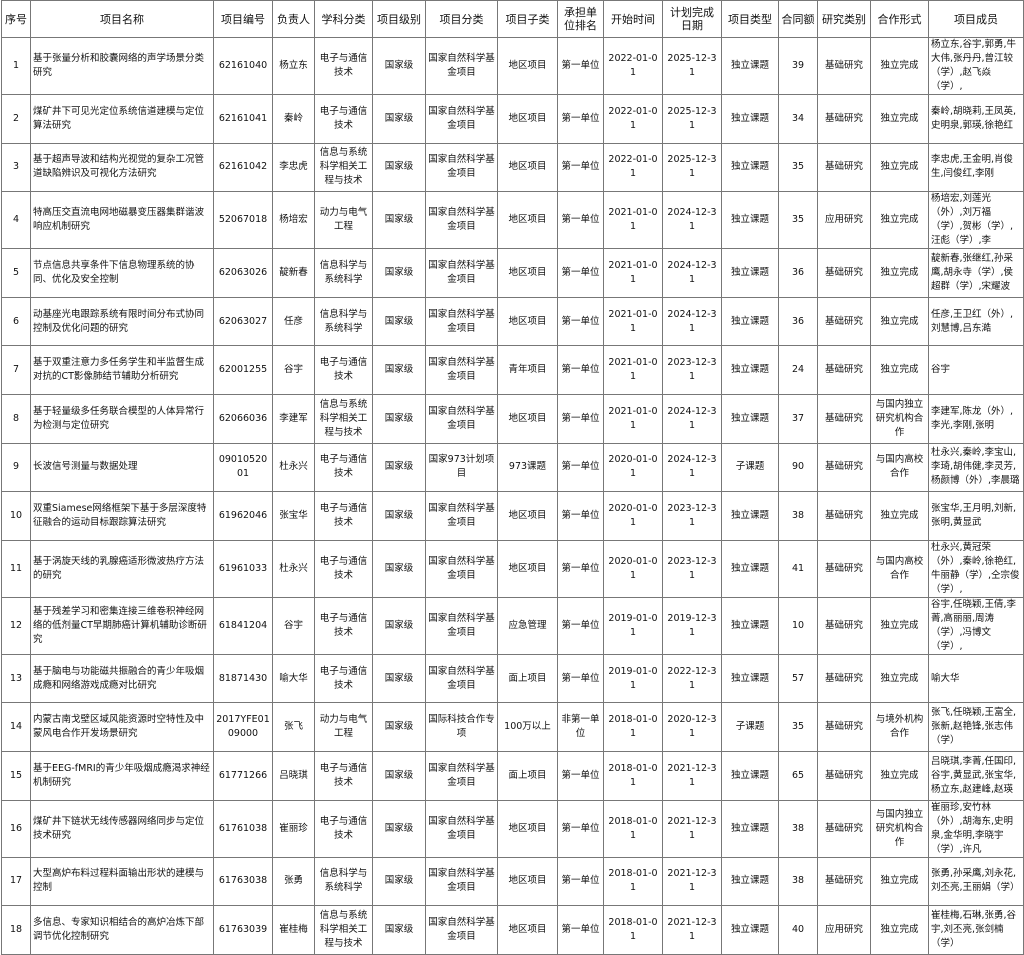  What do you see at coordinates (293, 273) in the screenshot?
I see `table-cell: 靛新春` at bounding box center [293, 273].